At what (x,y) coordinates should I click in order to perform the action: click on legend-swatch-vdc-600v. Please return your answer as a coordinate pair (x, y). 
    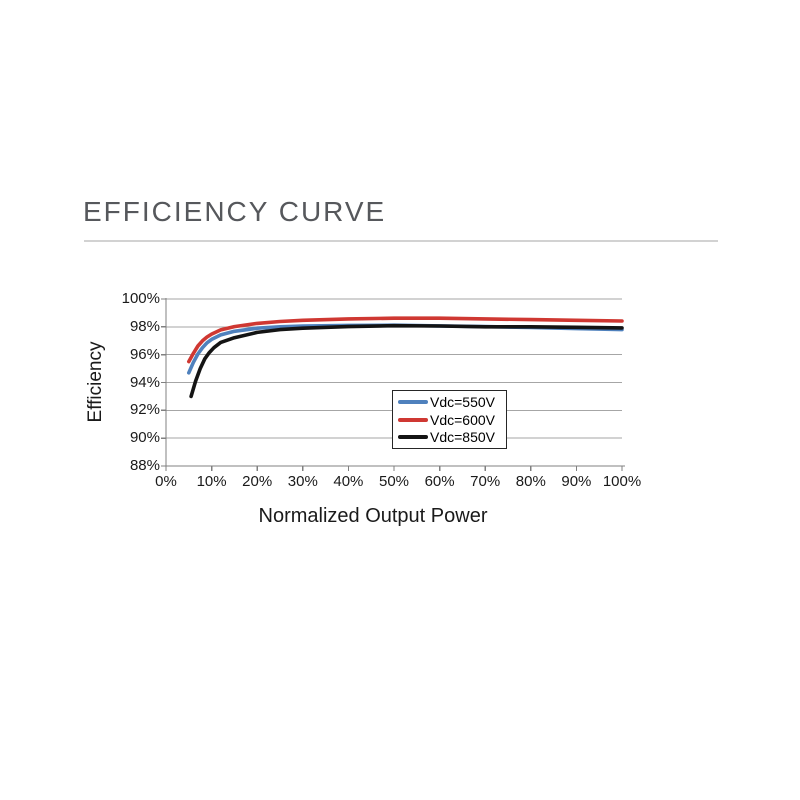
    Looking at the image, I should click on (413, 419).